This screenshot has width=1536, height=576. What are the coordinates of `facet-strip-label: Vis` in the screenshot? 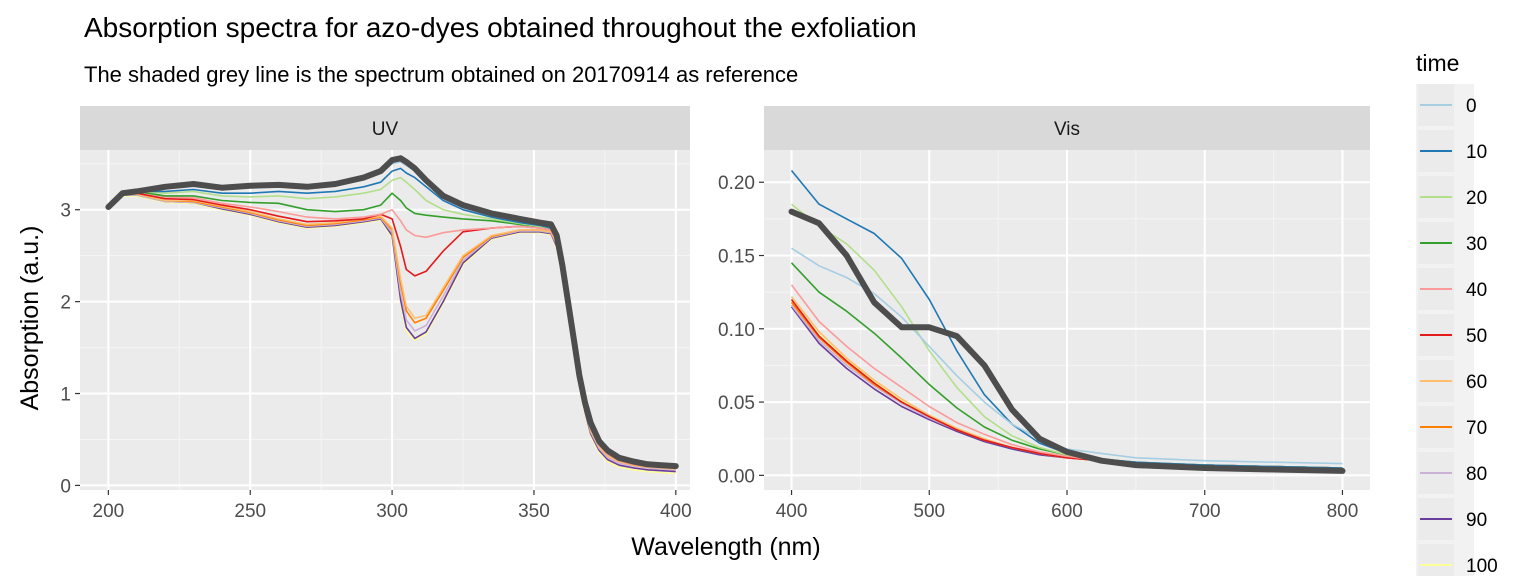 It's located at (1067, 129).